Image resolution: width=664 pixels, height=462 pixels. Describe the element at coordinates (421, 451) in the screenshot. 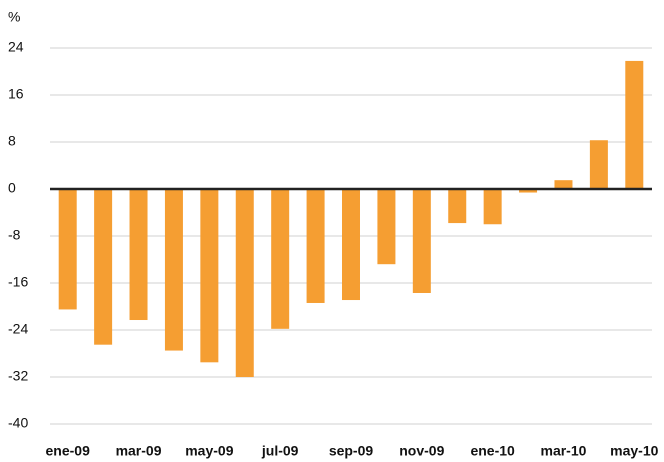

I see `x-tick-label: nov-09` at that location.